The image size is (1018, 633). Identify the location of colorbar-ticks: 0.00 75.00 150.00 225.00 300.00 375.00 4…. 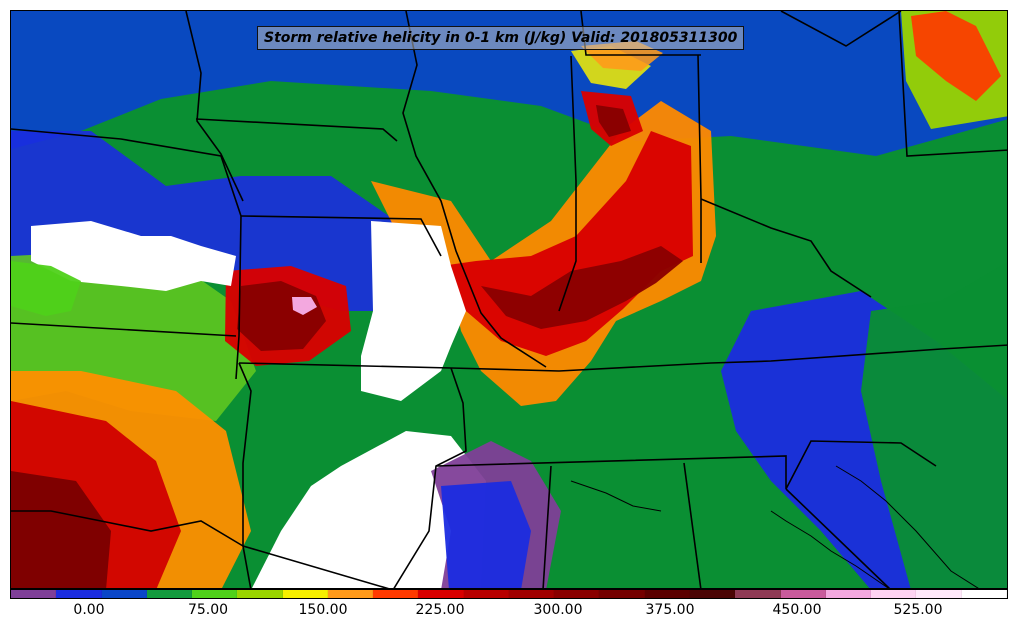
(509, 614).